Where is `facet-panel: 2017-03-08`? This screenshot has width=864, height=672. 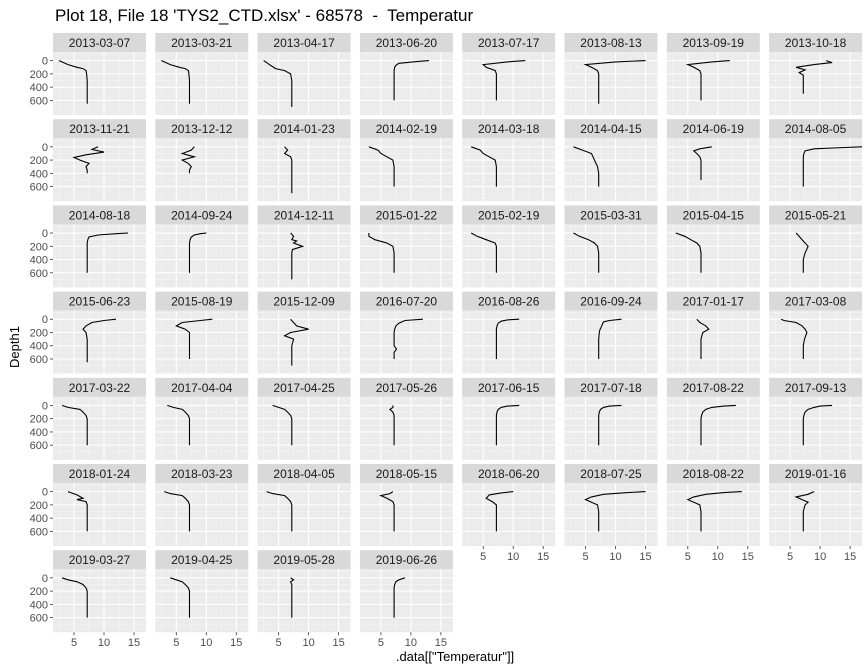
facet-panel: 2017-03-08 is located at coordinates (816, 332).